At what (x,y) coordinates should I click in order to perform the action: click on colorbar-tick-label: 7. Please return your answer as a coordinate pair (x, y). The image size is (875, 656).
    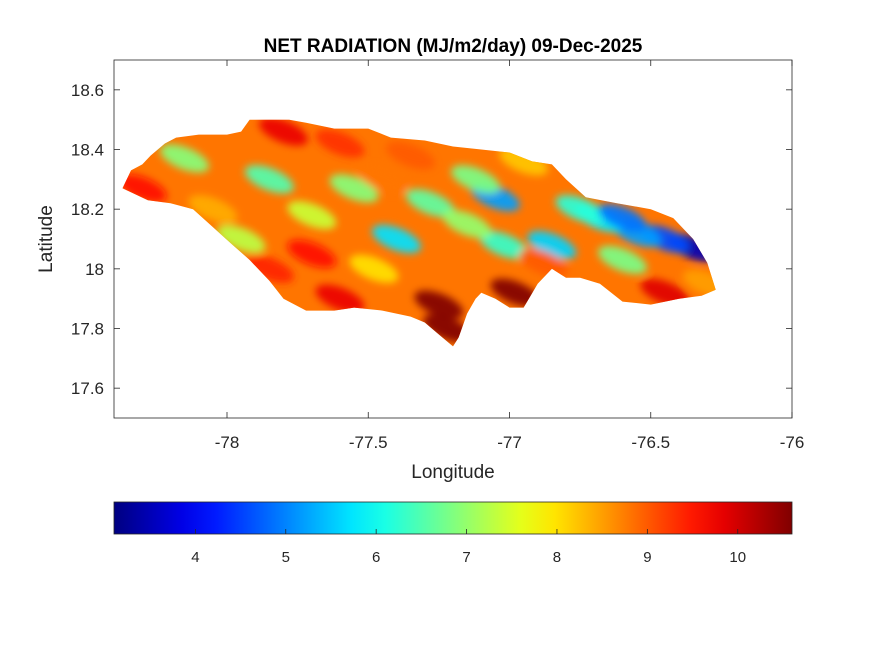
    Looking at the image, I should click on (466, 557).